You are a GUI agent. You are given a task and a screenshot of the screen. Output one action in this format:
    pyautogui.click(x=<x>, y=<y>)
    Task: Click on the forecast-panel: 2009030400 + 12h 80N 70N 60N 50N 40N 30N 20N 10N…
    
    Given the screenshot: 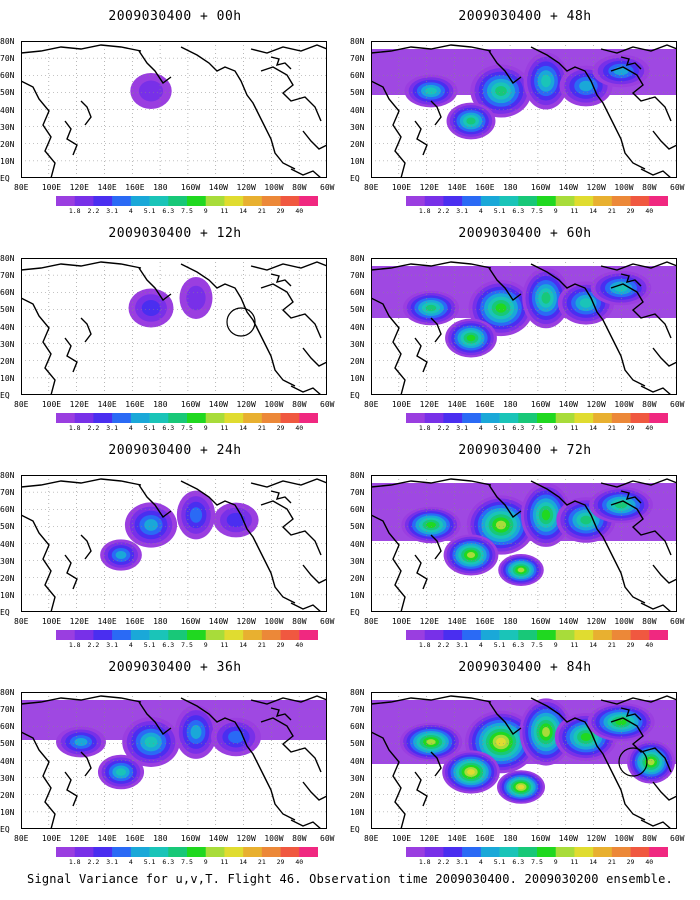 What is the action you would take?
    pyautogui.click(x=175, y=329)
    